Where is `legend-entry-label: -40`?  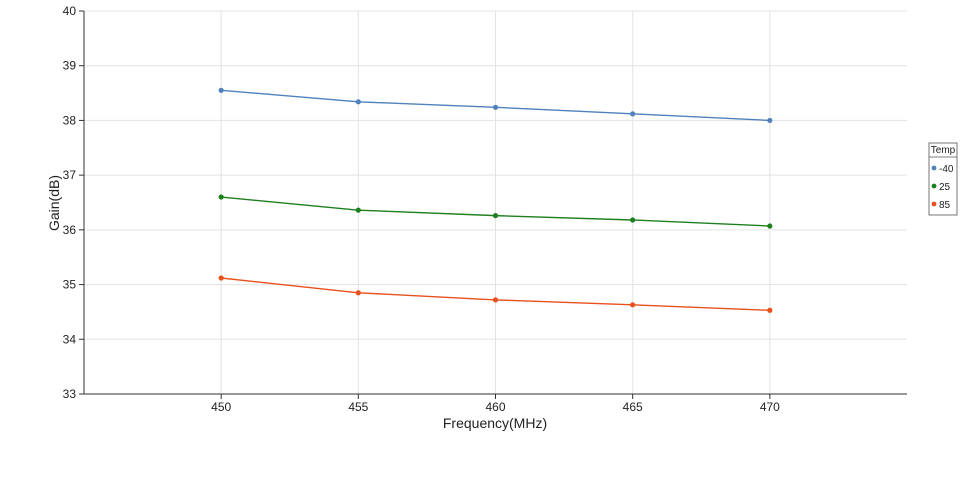
legend-entry-label: -40 is located at coordinates (946, 169).